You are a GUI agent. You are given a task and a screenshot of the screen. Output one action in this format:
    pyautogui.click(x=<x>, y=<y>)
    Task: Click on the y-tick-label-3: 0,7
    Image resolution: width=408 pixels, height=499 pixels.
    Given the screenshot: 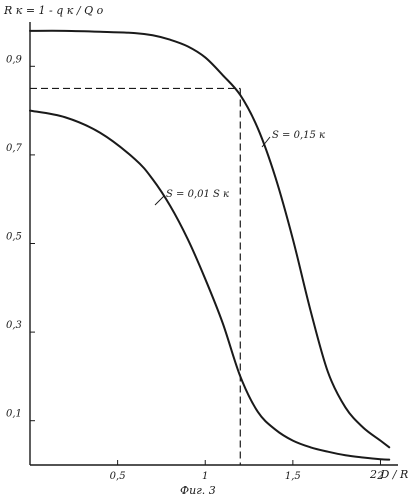 What is the action you would take?
    pyautogui.click(x=14, y=148)
    